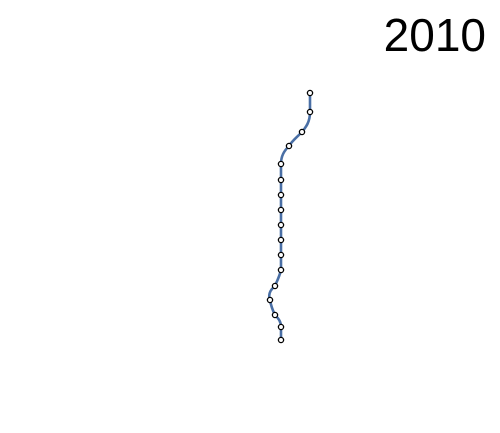  What do you see at coordinates (290, 216) in the screenshot?
I see `station-group` at bounding box center [290, 216].